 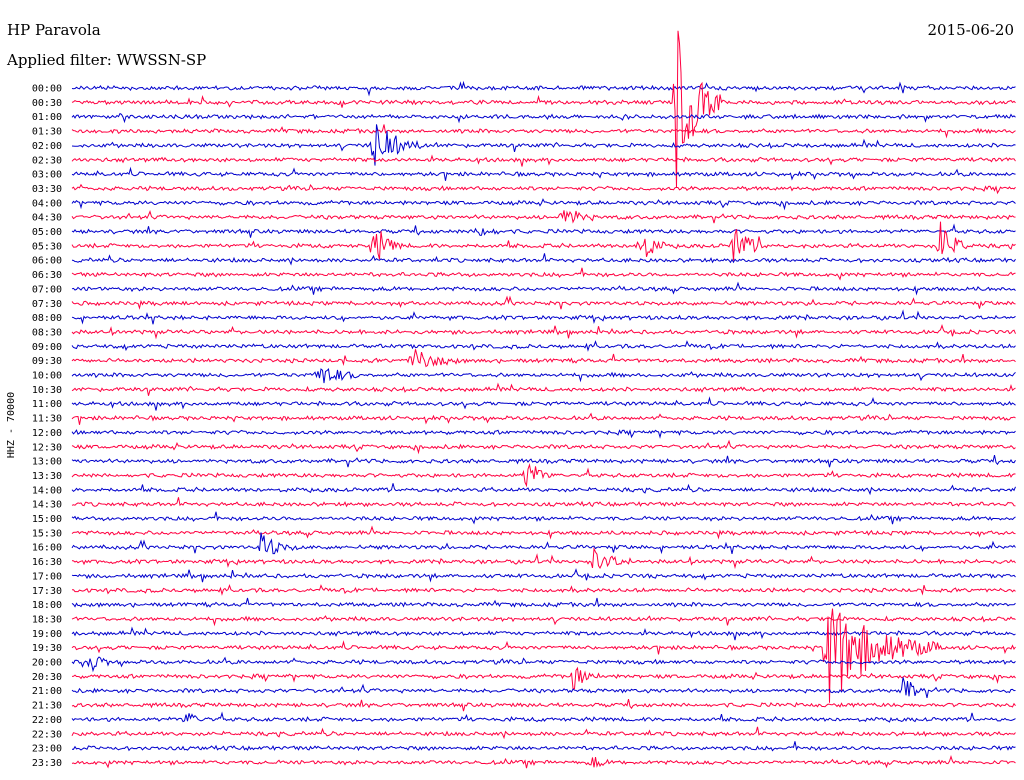 What do you see at coordinates (47, 476) in the screenshot?
I see `row-tick-label: 13:30` at bounding box center [47, 476].